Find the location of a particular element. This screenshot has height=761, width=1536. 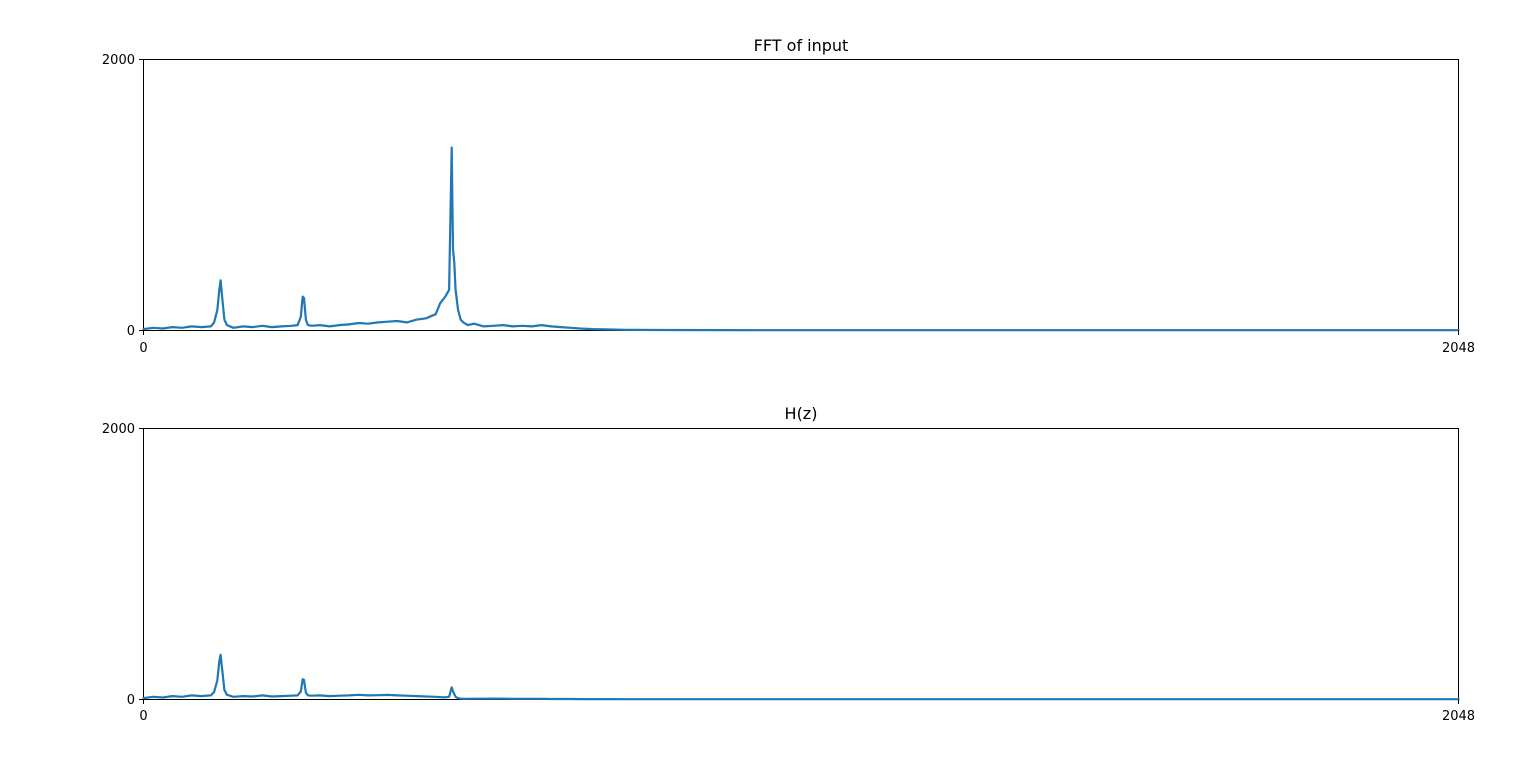

plot-title: H(z) is located at coordinates (801, 413).